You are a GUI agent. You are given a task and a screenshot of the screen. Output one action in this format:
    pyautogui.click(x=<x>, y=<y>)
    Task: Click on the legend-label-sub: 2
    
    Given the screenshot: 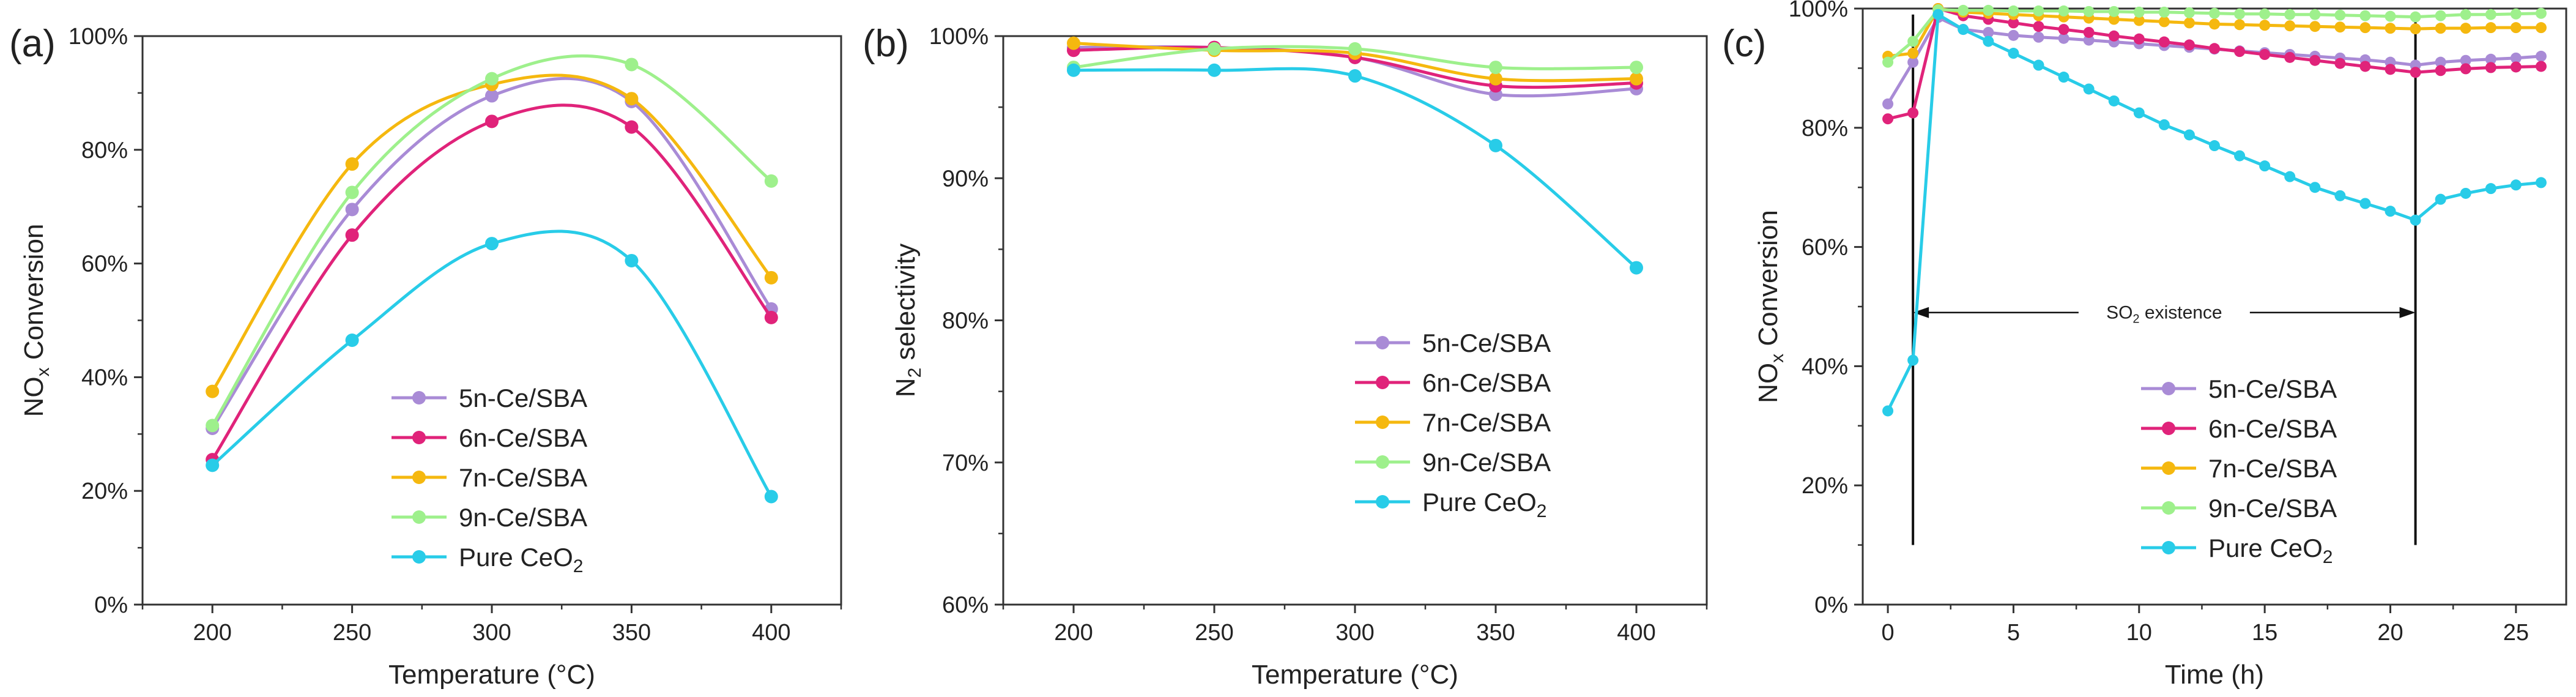 What is the action you would take?
    pyautogui.click(x=578, y=566)
    